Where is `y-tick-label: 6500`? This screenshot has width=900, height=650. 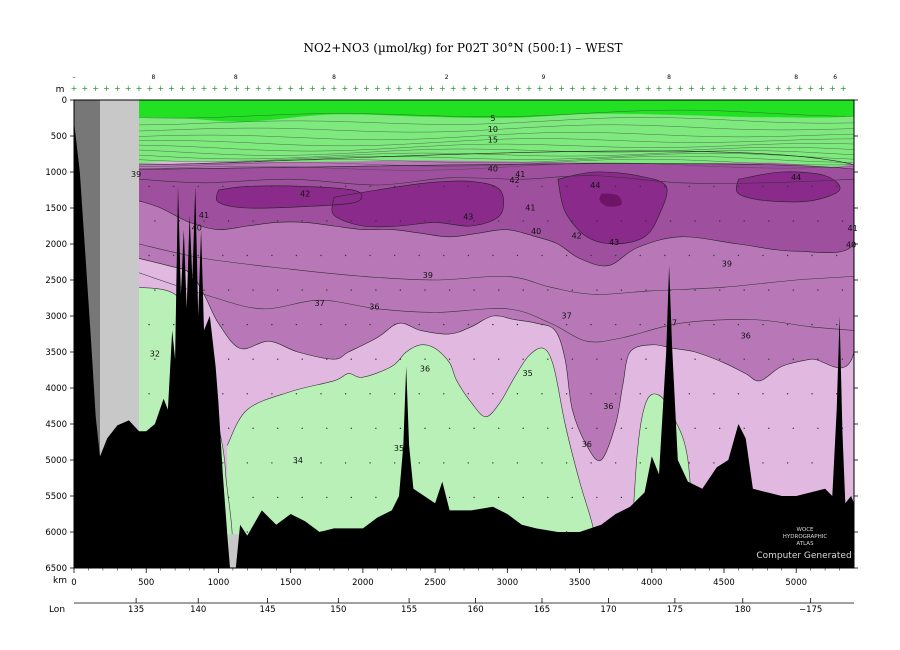 y-tick-label: 6500 is located at coordinates (56, 569).